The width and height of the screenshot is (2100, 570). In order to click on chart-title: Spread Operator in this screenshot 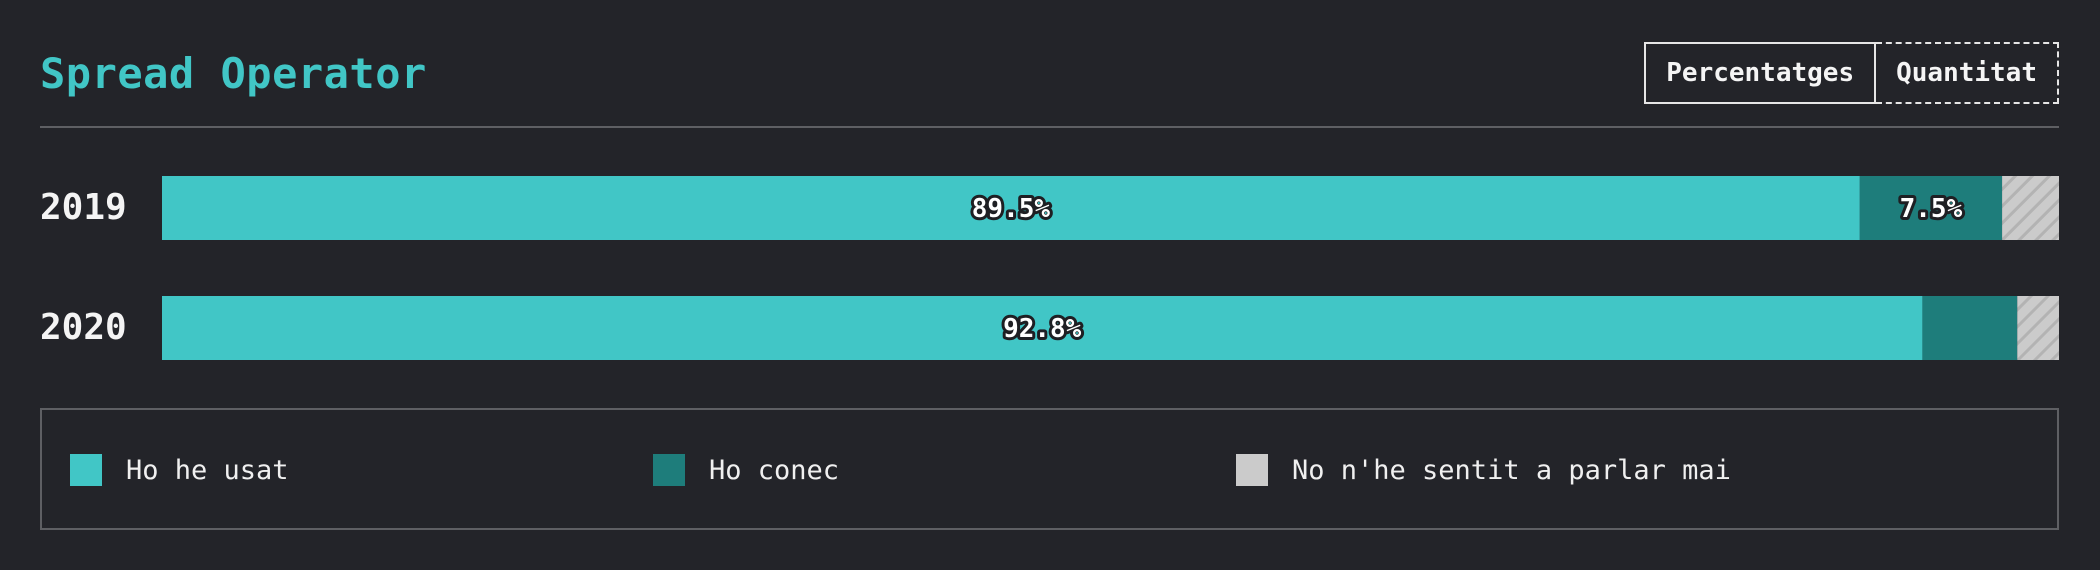, I will do `click(233, 73)`.